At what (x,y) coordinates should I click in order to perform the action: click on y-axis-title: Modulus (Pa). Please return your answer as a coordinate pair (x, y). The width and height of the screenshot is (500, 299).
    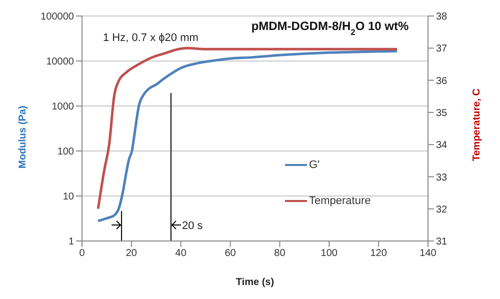
    Looking at the image, I should click on (23, 137).